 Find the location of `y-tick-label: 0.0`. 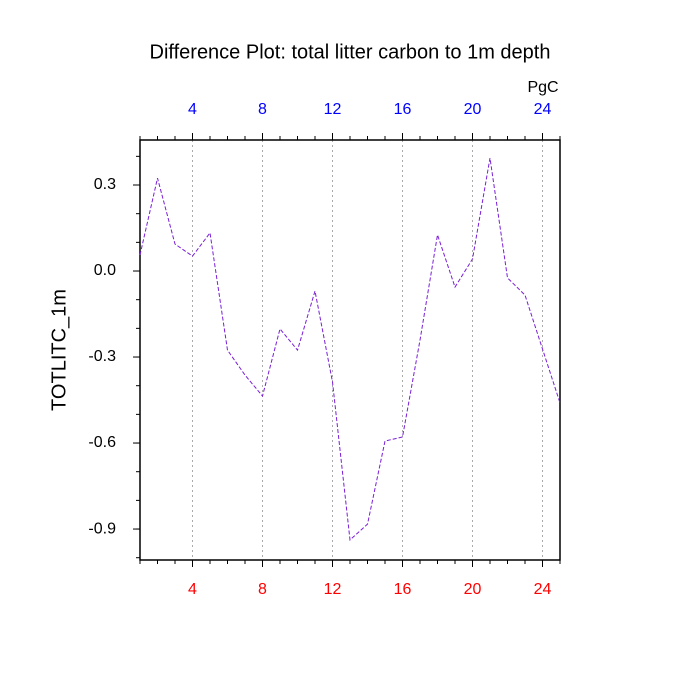

y-tick-label: 0.0 is located at coordinates (105, 270).